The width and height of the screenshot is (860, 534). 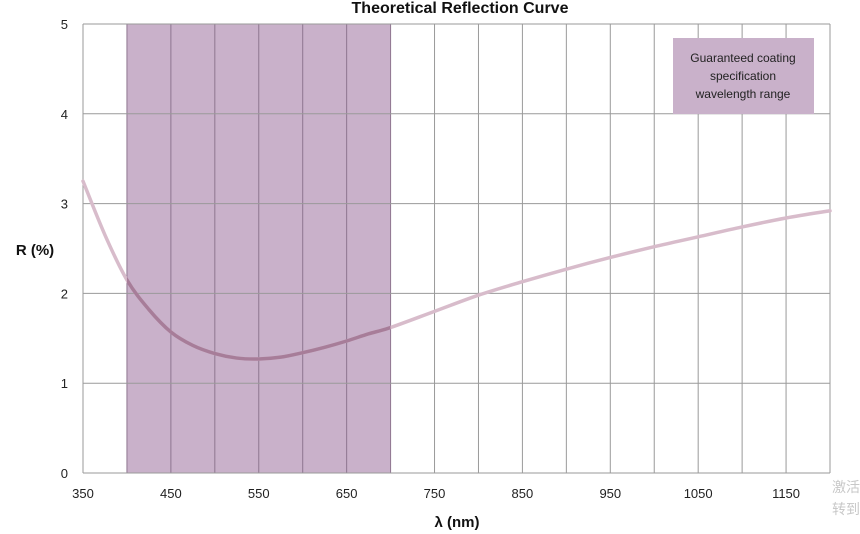 What do you see at coordinates (743, 94) in the screenshot?
I see `legend-line-3: wavelength range` at bounding box center [743, 94].